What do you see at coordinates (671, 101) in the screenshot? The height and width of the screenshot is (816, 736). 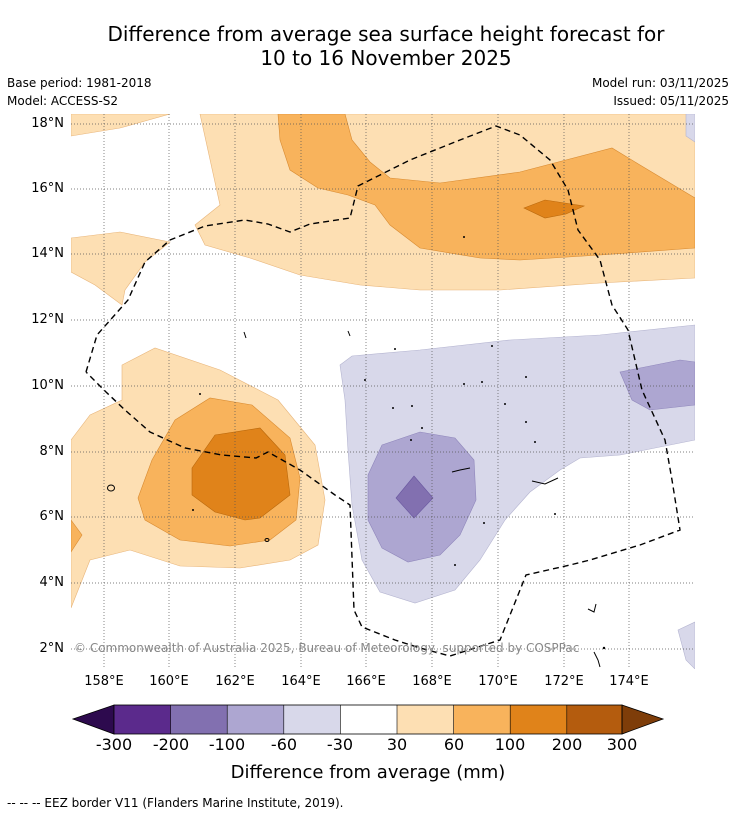 I see `issued-date: Issued: 05/11/2025` at bounding box center [671, 101].